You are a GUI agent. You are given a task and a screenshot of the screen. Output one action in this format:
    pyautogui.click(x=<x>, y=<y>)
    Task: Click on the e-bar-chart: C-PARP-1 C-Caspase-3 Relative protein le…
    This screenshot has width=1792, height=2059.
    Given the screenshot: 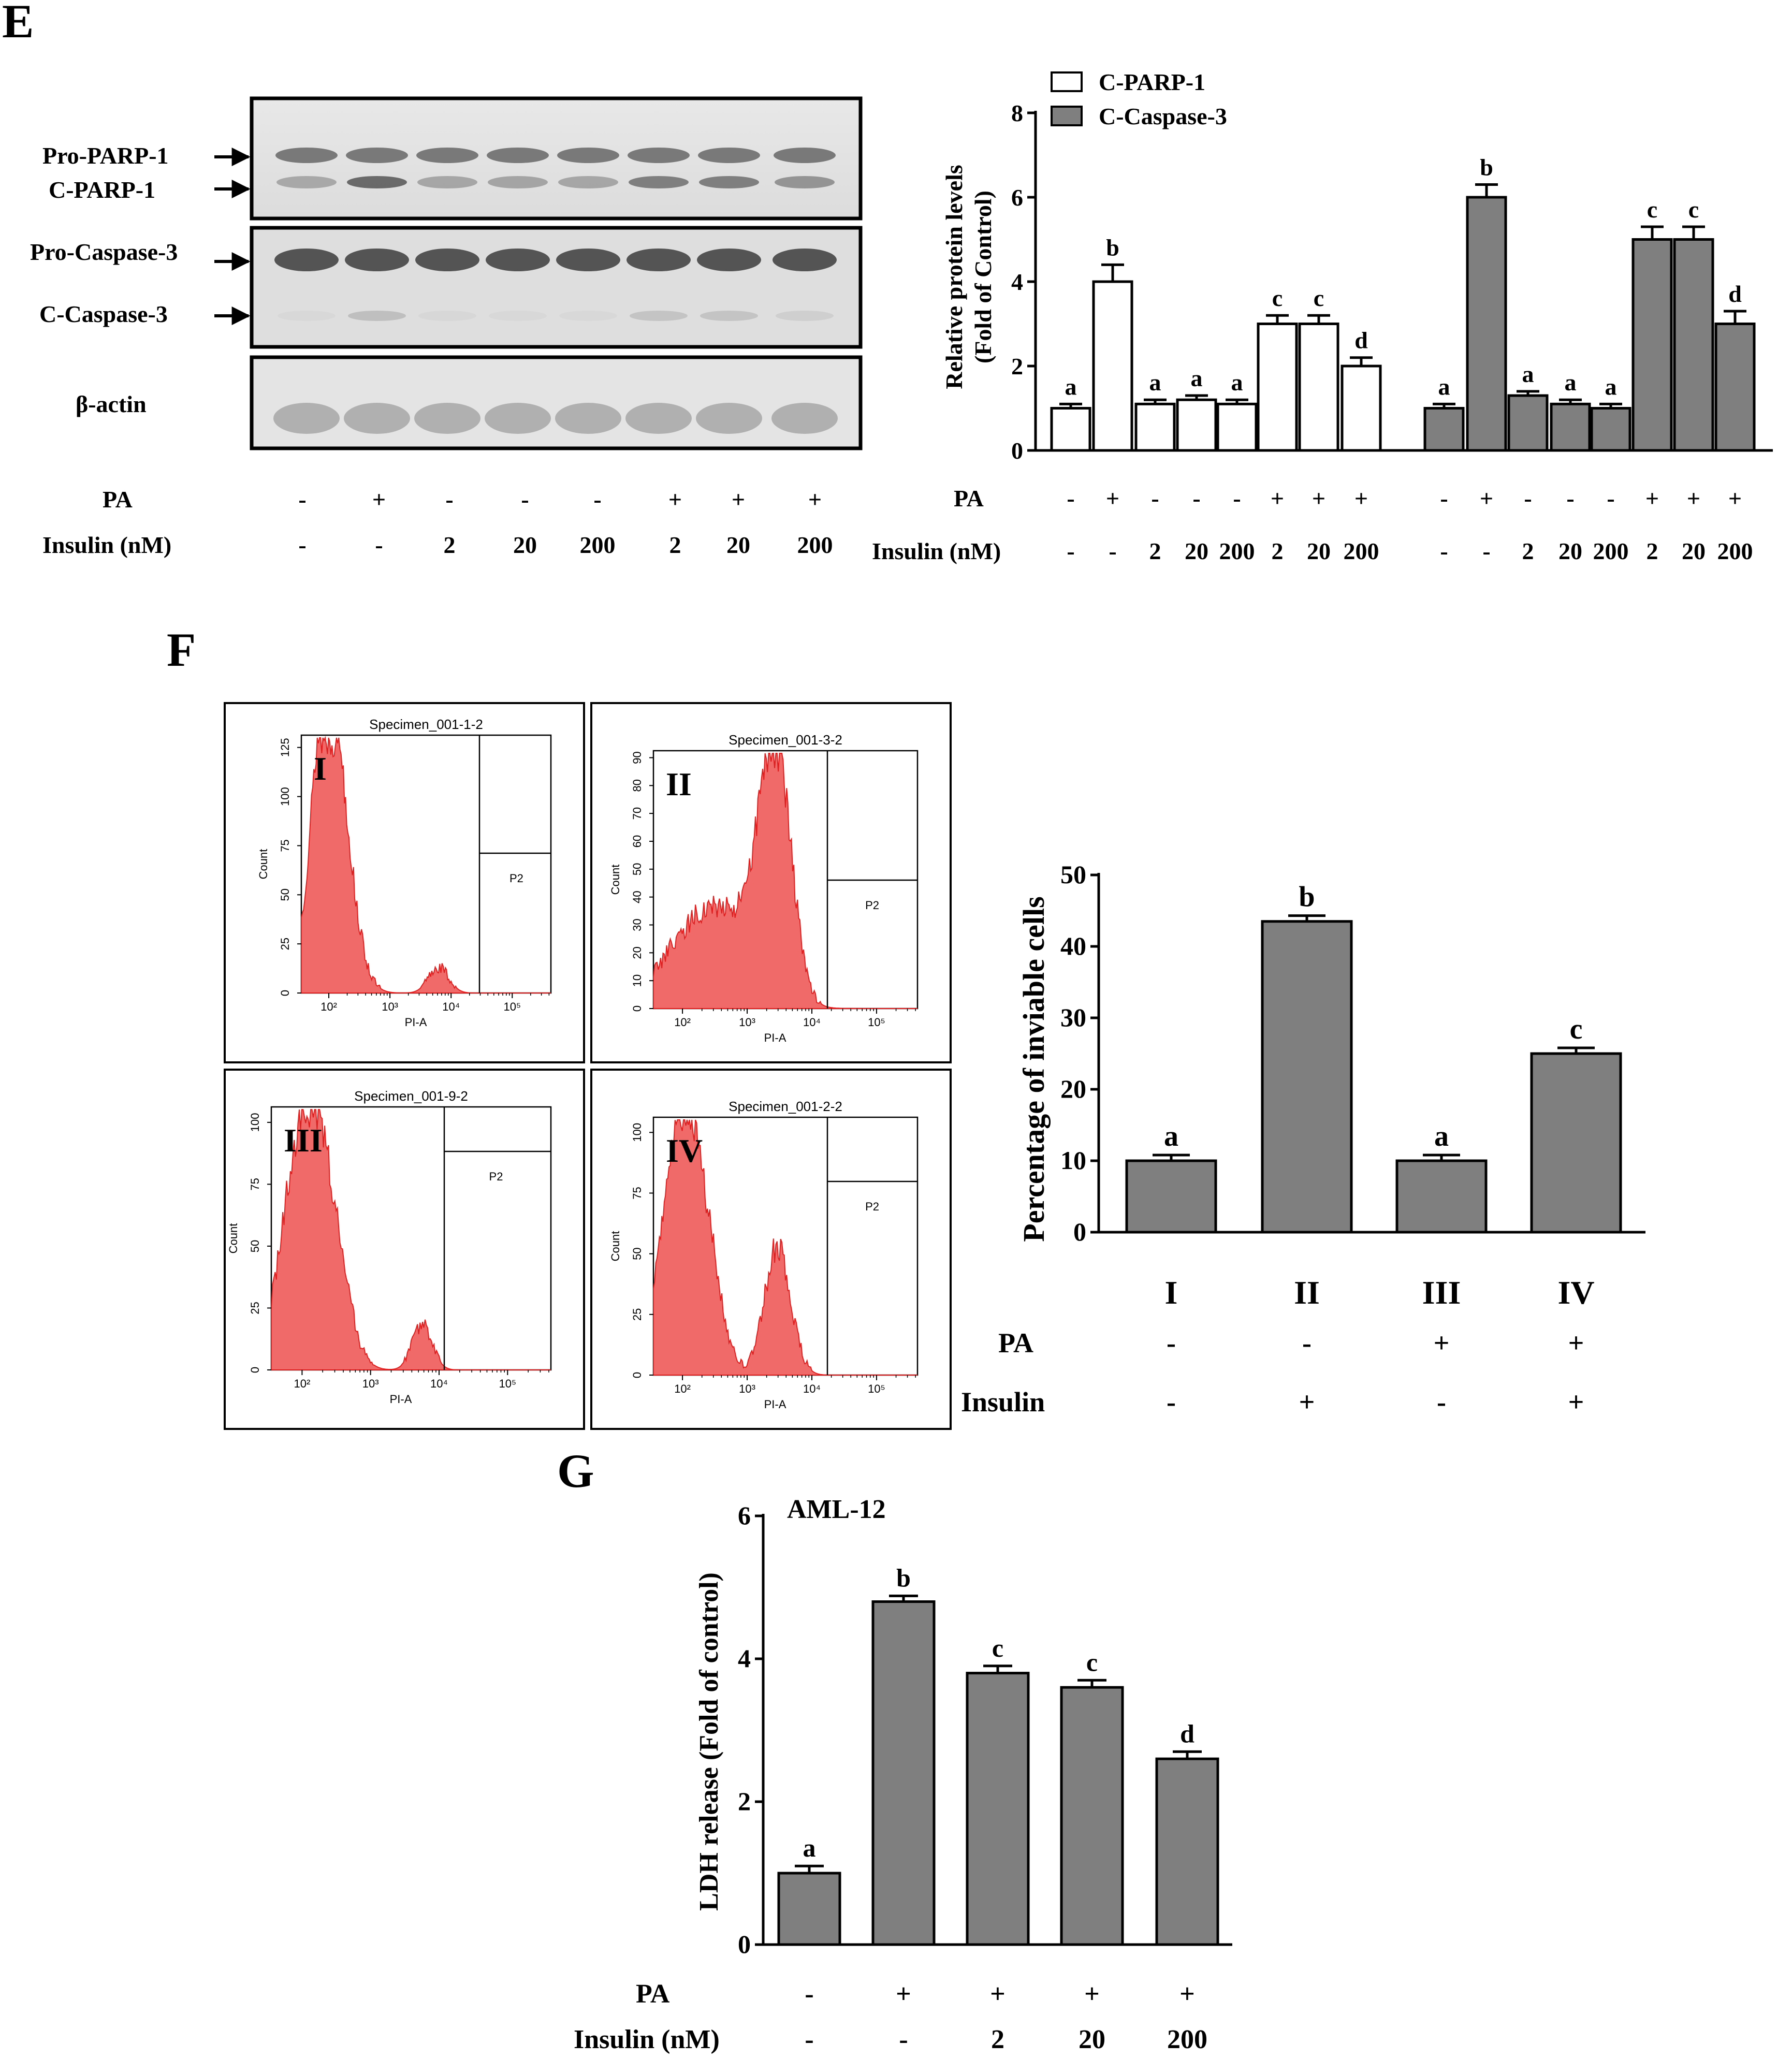 What is the action you would take?
    pyautogui.click(x=1322, y=316)
    